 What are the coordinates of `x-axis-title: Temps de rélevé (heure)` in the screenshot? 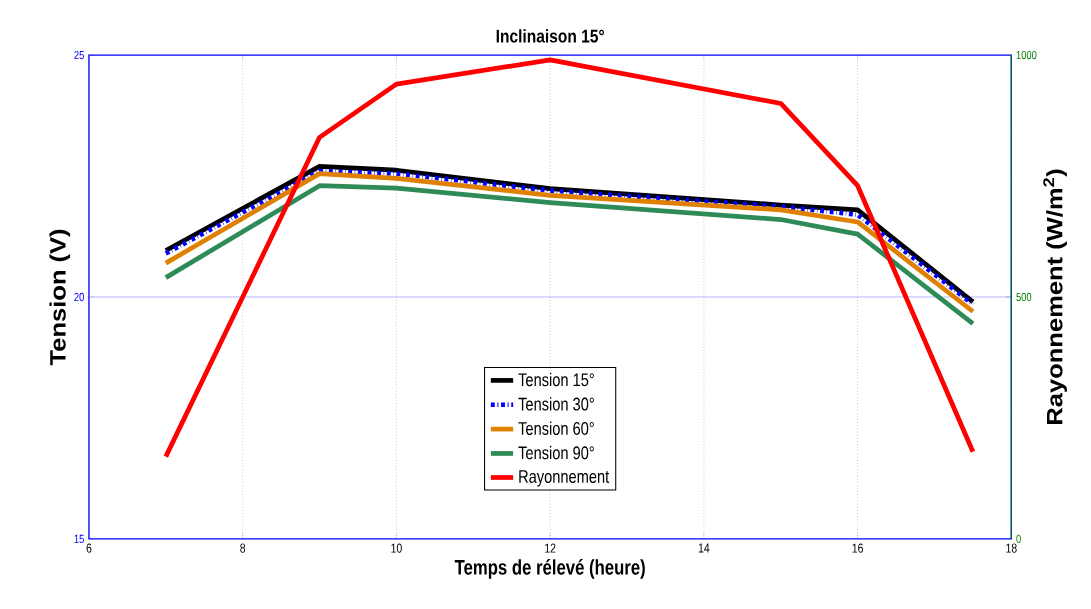 It's located at (549, 569).